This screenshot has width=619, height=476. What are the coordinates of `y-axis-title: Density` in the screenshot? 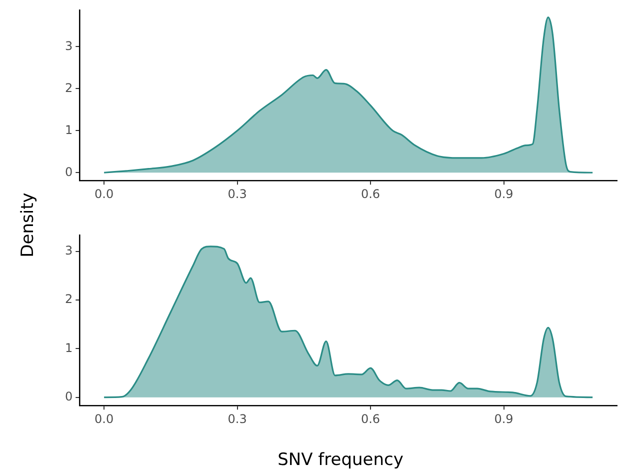 It's located at (28, 226).